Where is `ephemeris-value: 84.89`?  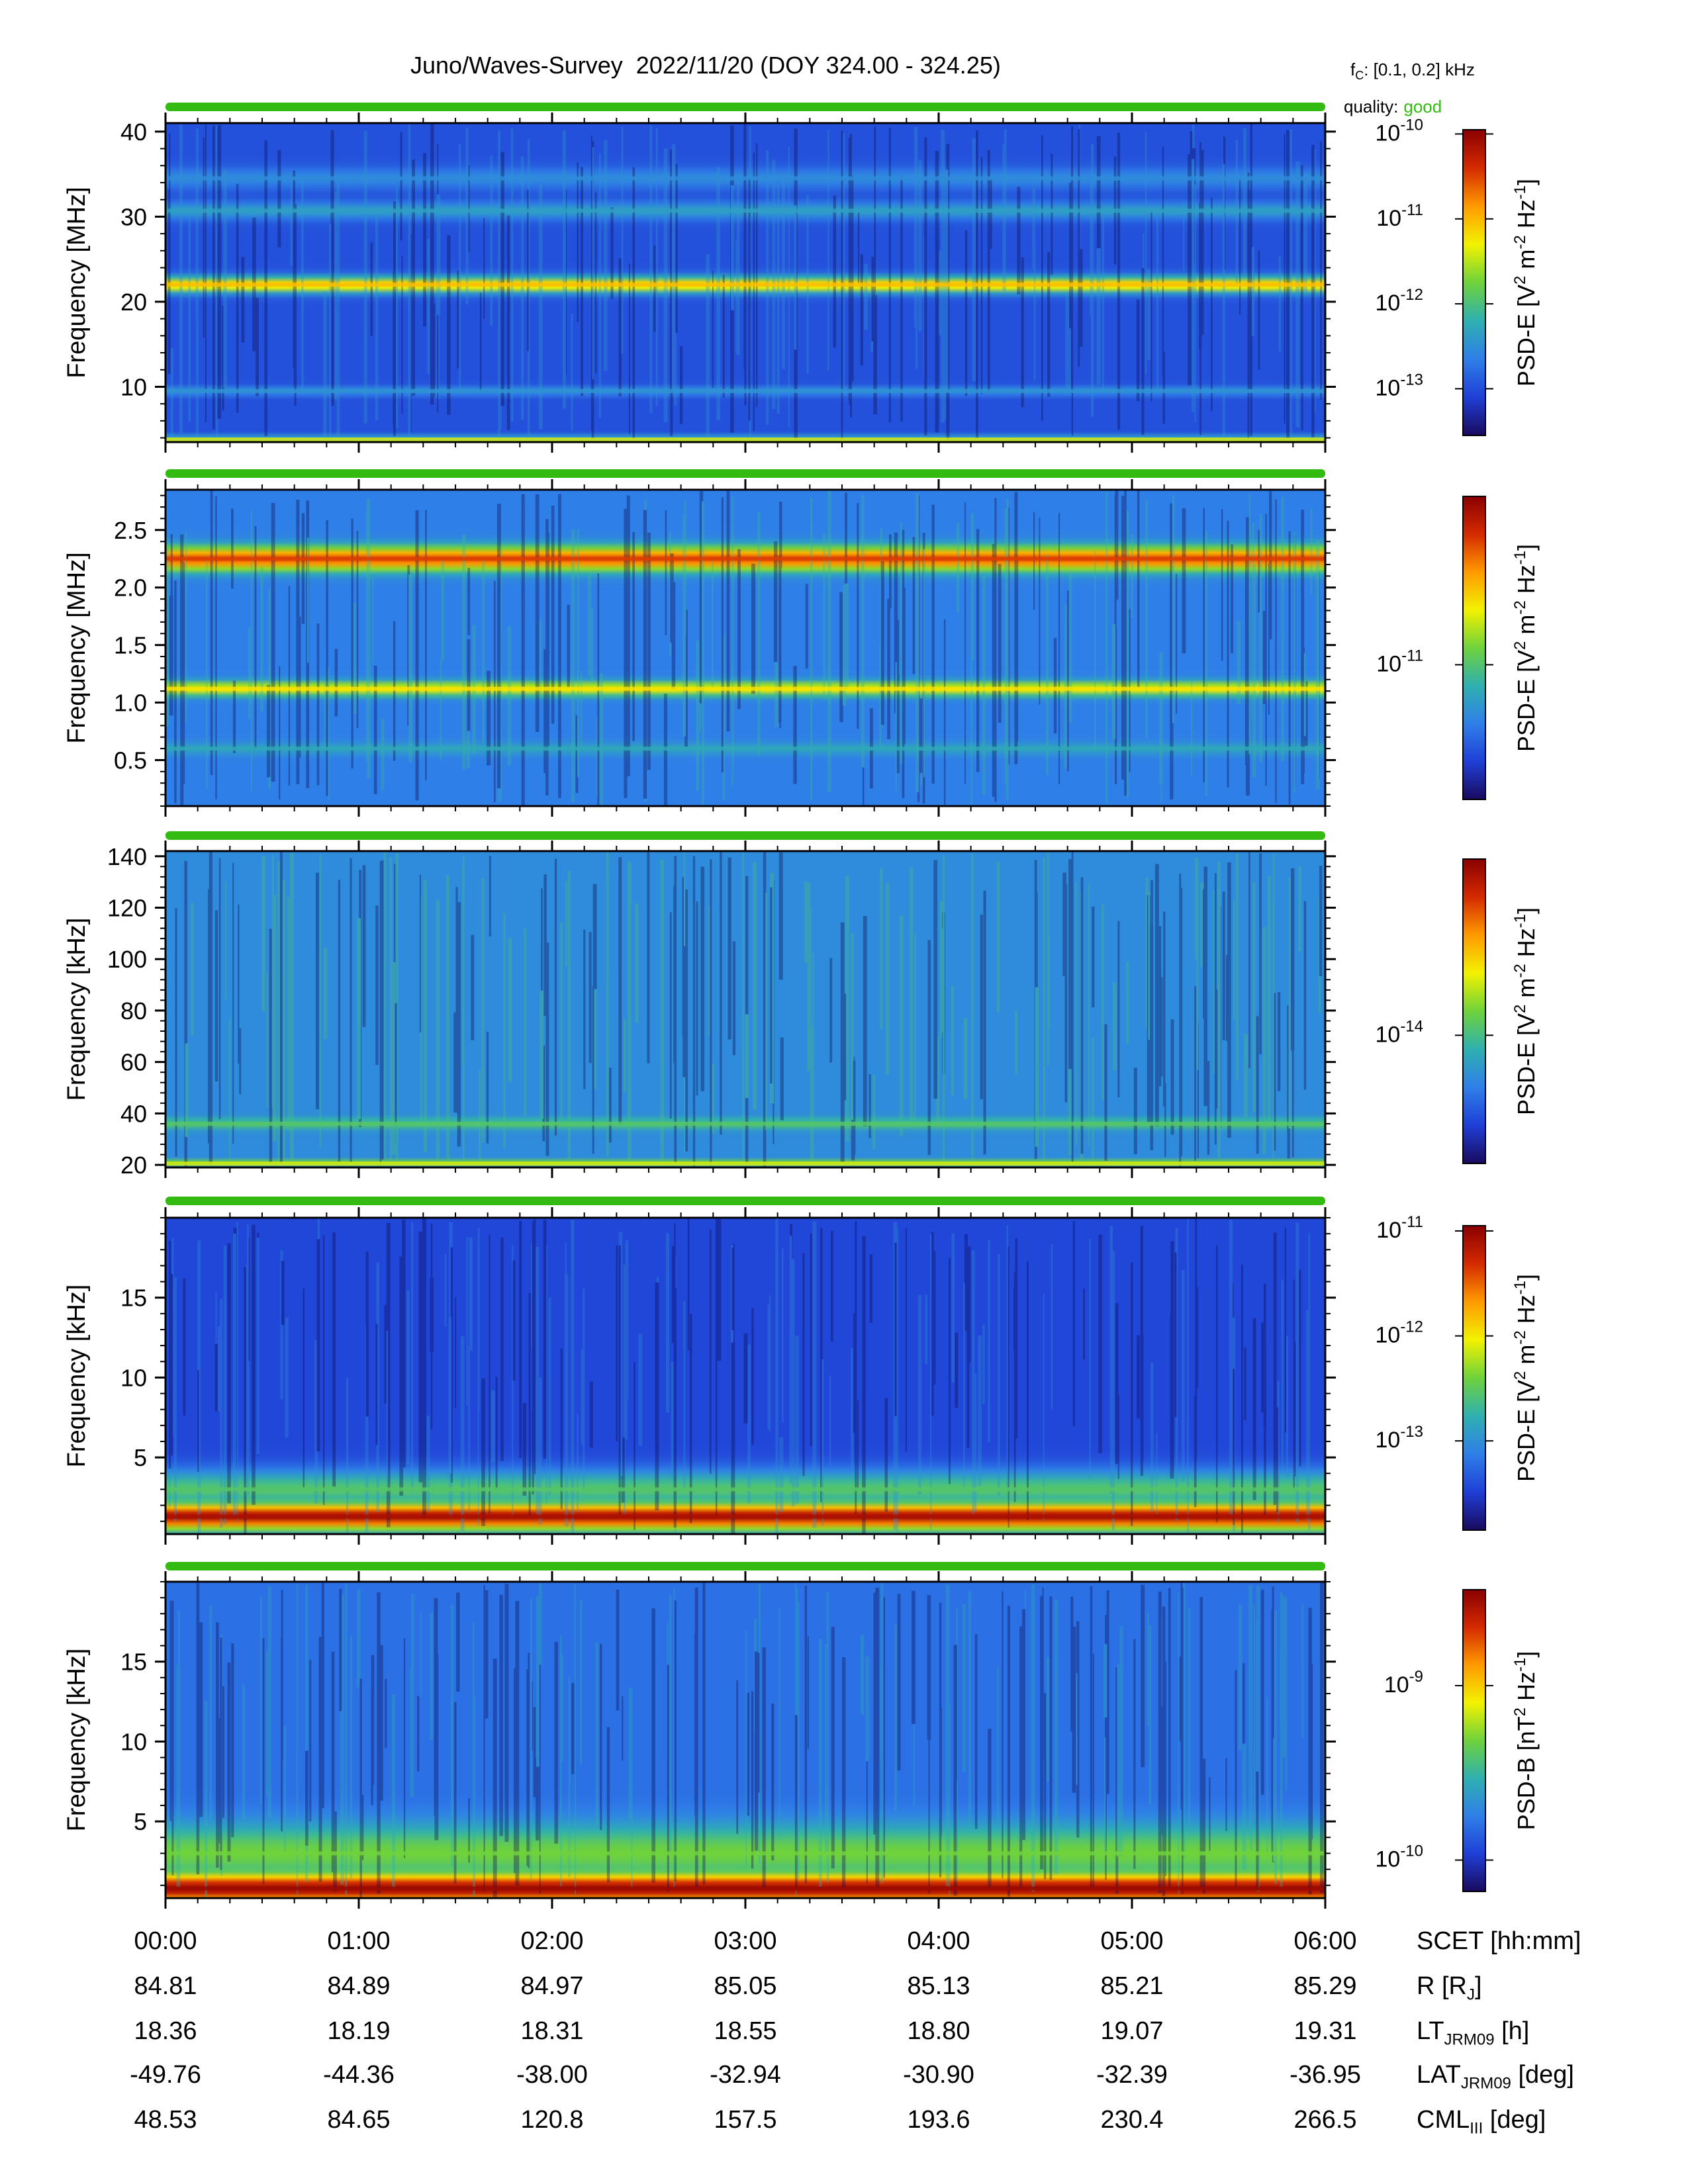
ephemeris-value: 84.89 is located at coordinates (359, 1986).